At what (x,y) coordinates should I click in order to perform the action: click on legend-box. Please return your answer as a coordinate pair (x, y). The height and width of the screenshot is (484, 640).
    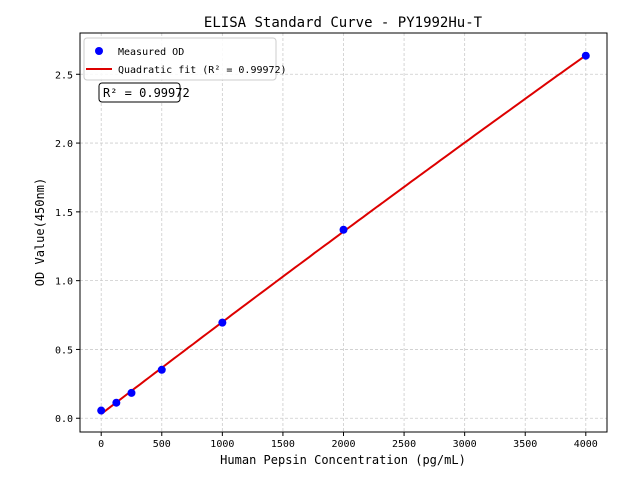
    Looking at the image, I should click on (180, 59).